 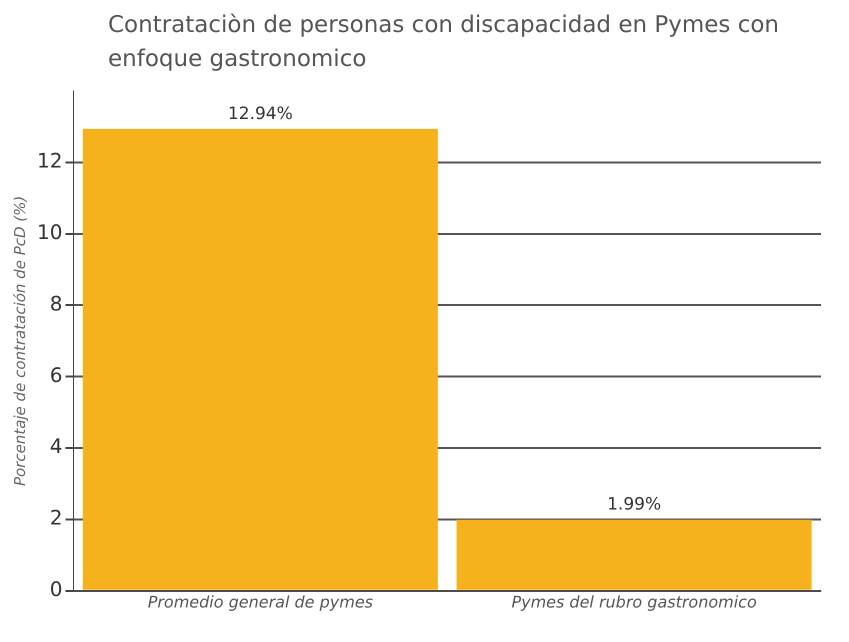 What do you see at coordinates (49, 232) in the screenshot?
I see `y-tick-label: 10` at bounding box center [49, 232].